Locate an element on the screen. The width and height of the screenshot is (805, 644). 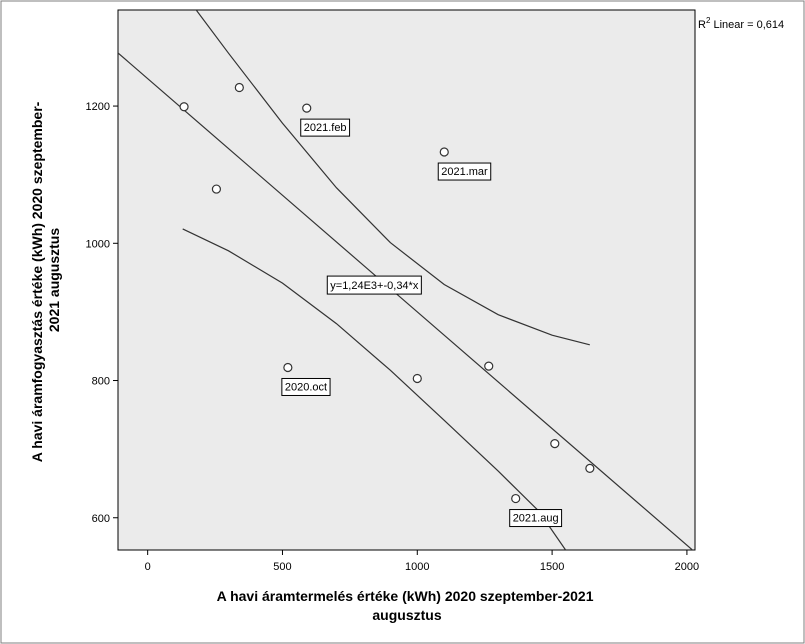
y-tick-label: 1000 is located at coordinates (98, 244).